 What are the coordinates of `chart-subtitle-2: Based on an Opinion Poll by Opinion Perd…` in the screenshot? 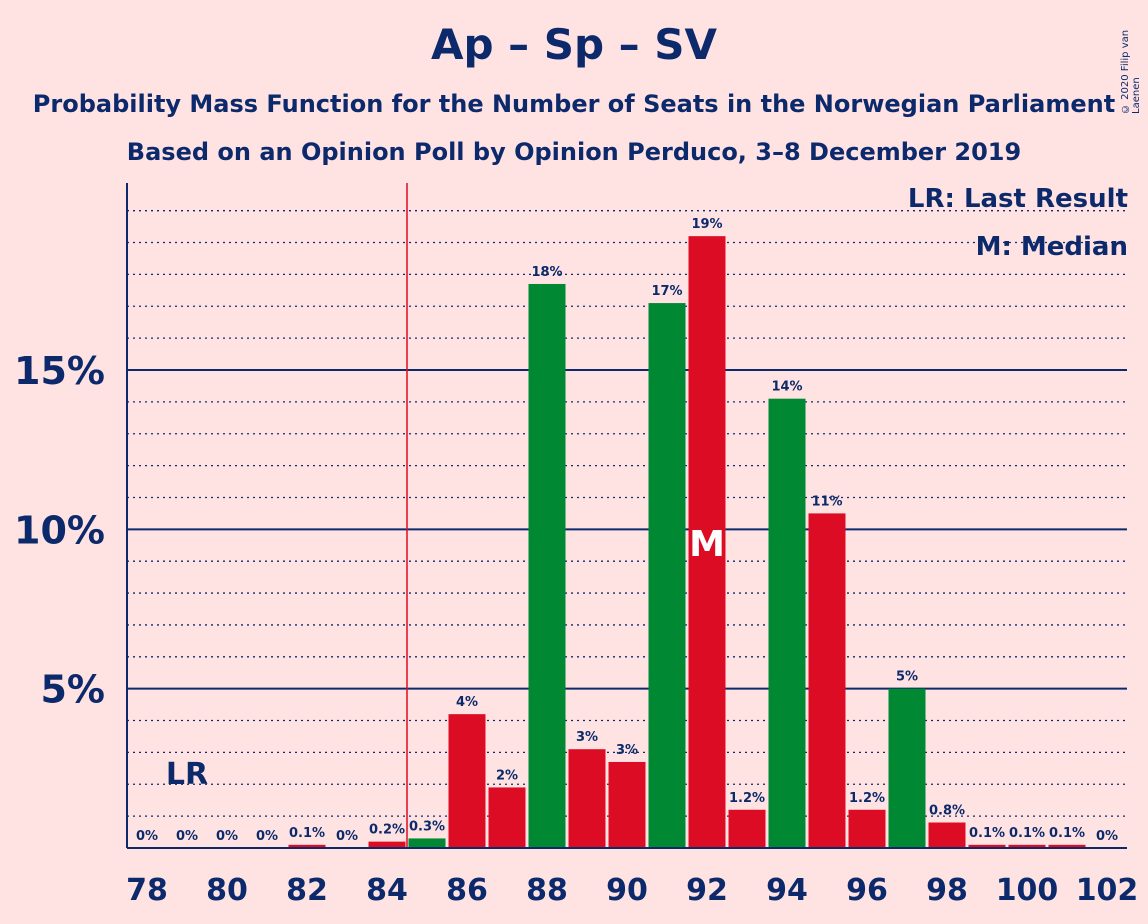 It's located at (574, 152).